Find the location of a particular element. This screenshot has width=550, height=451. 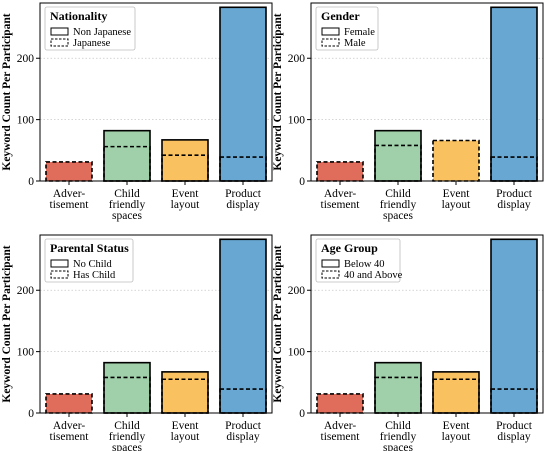

legend-entry-0: Female is located at coordinates (359, 32).